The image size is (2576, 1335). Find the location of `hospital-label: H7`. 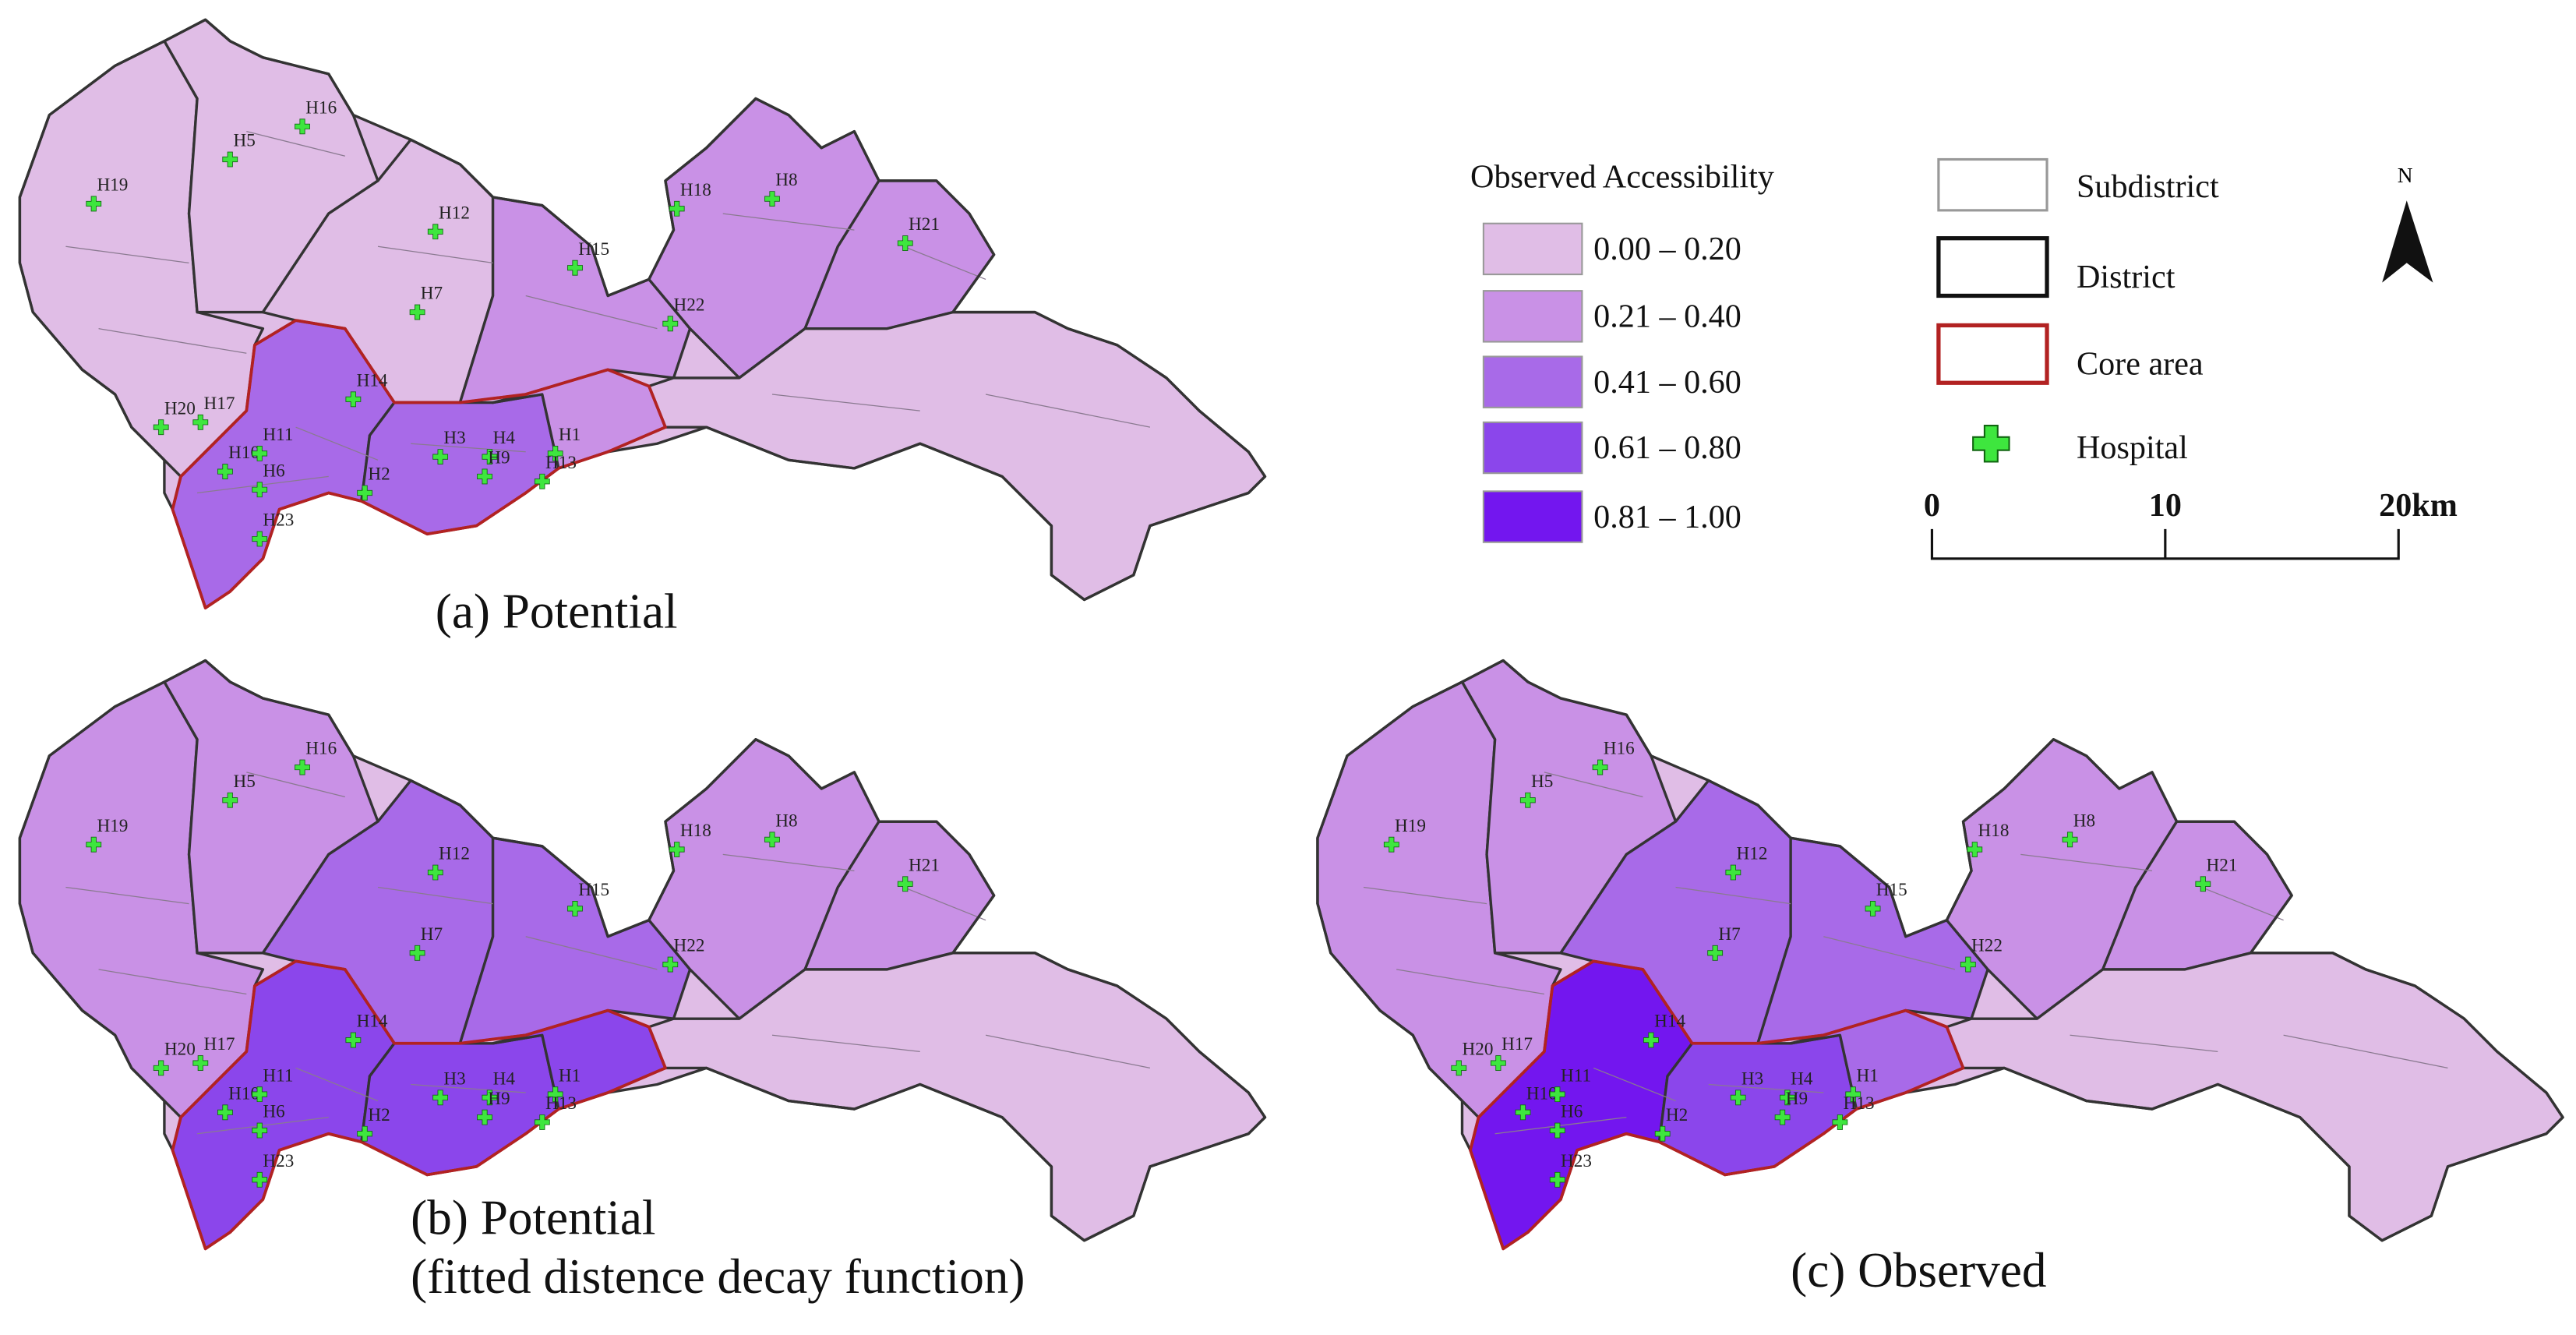

hospital-label: H7 is located at coordinates (432, 934).